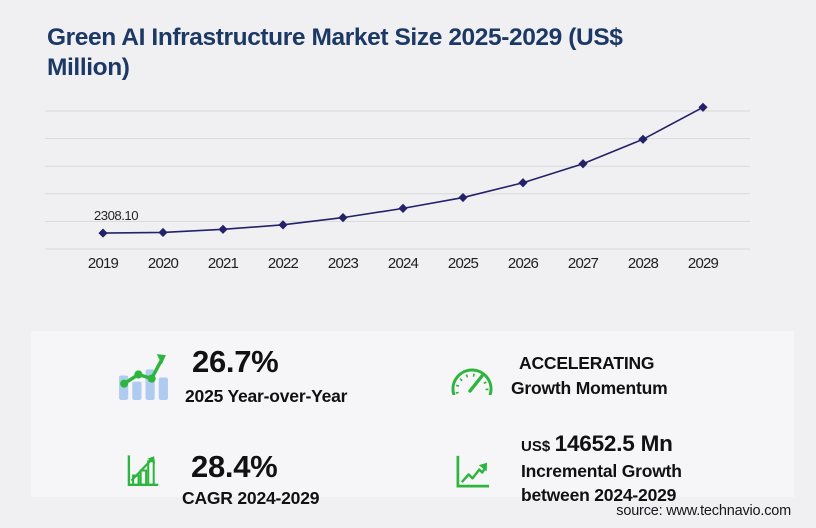 This screenshot has height=528, width=816. Describe the element at coordinates (587, 363) in the screenshot. I see `stat-momentum-line1: ACCELERATING` at that location.